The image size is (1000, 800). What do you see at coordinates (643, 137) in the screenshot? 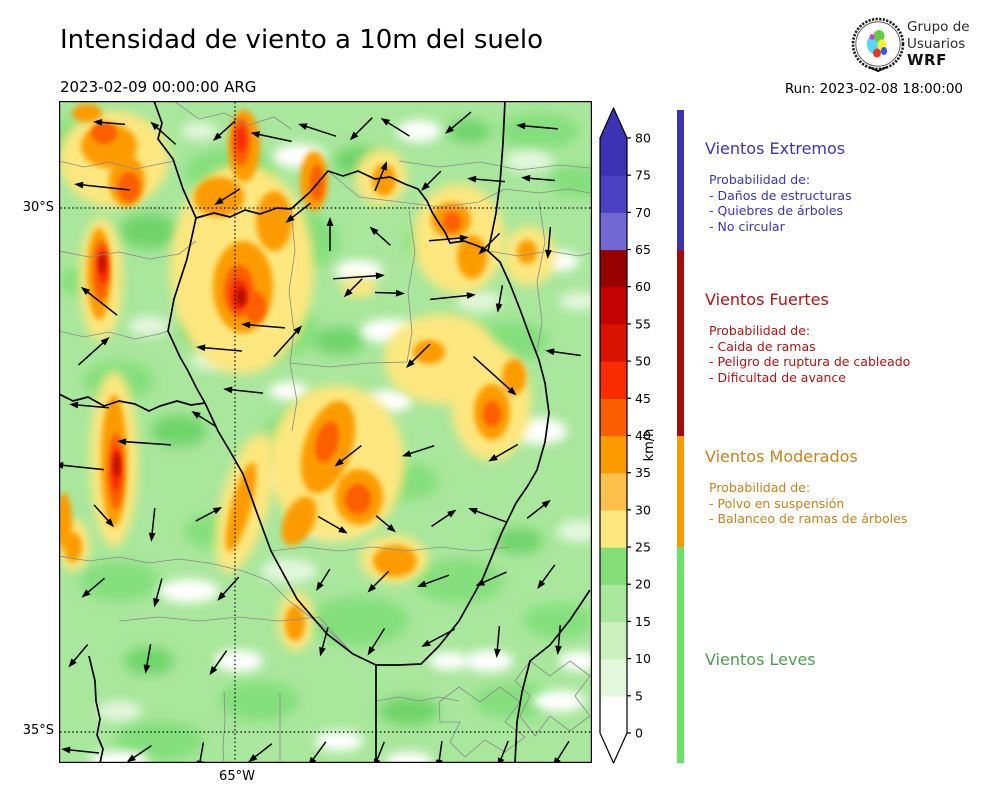
I see `svg-text: 80` at bounding box center [643, 137].